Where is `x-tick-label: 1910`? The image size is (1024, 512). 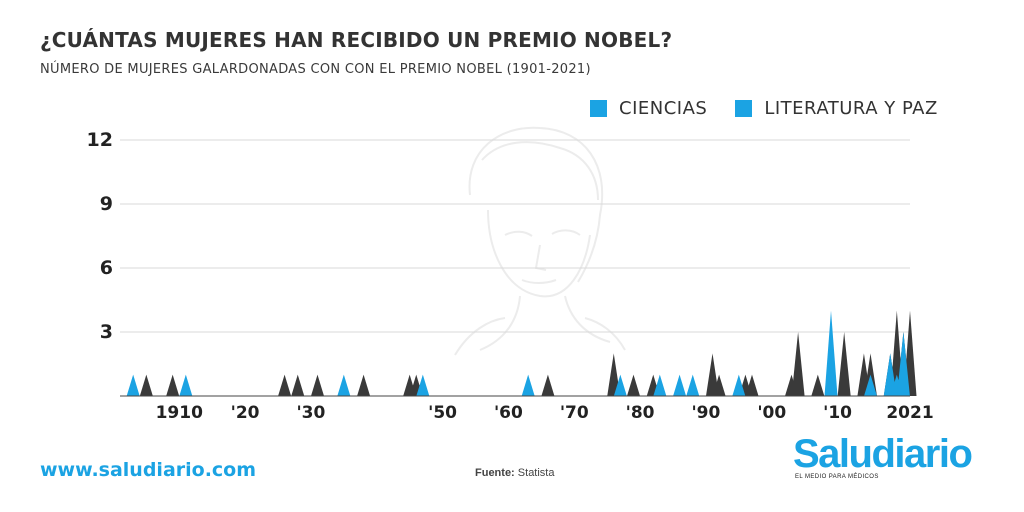 x-tick-label: 1910 is located at coordinates (179, 413).